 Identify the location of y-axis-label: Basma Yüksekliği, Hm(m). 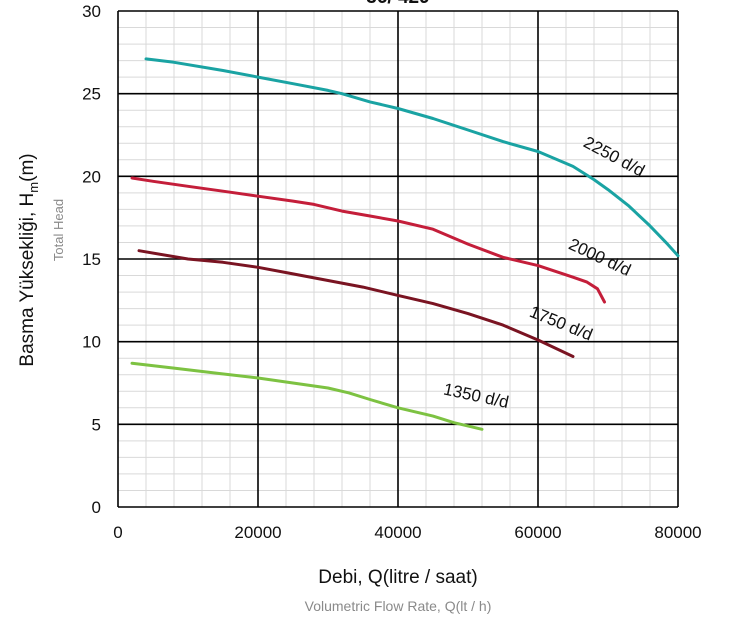
(29, 259).